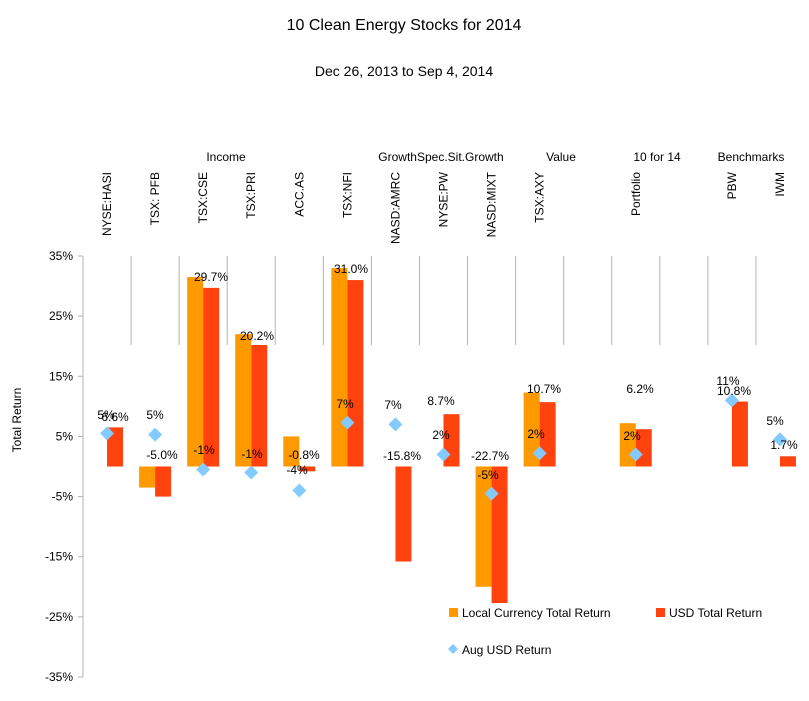 The height and width of the screenshot is (701, 809). Describe the element at coordinates (727, 381) in the screenshot. I see `data-label: 11%` at that location.